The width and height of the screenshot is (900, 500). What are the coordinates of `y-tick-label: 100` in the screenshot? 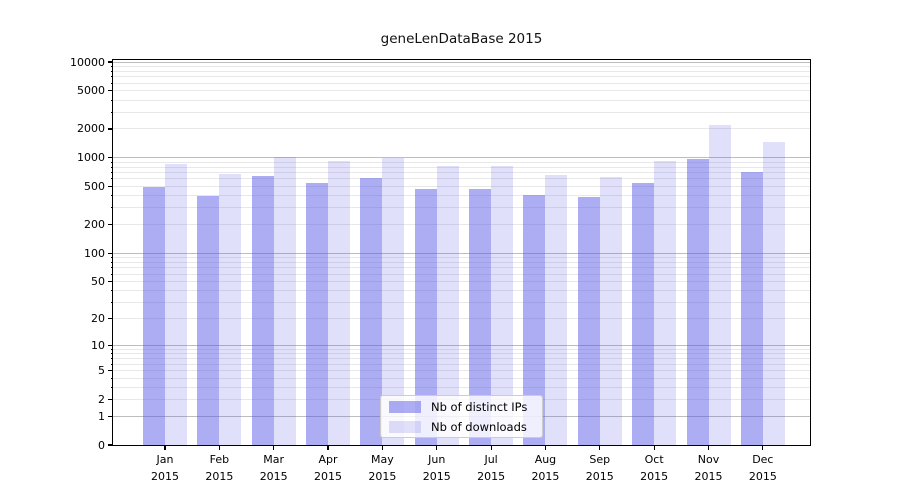 It's located at (94, 253).